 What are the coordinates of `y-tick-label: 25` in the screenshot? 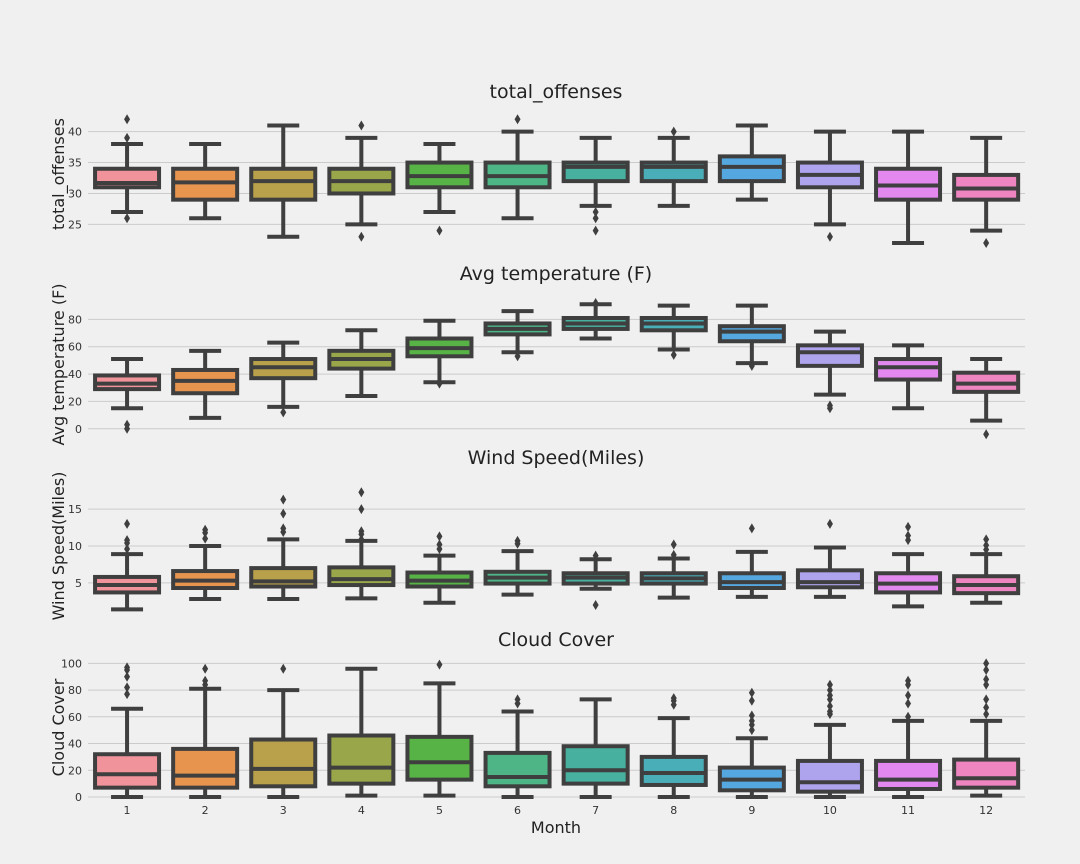 It's located at (75, 224).